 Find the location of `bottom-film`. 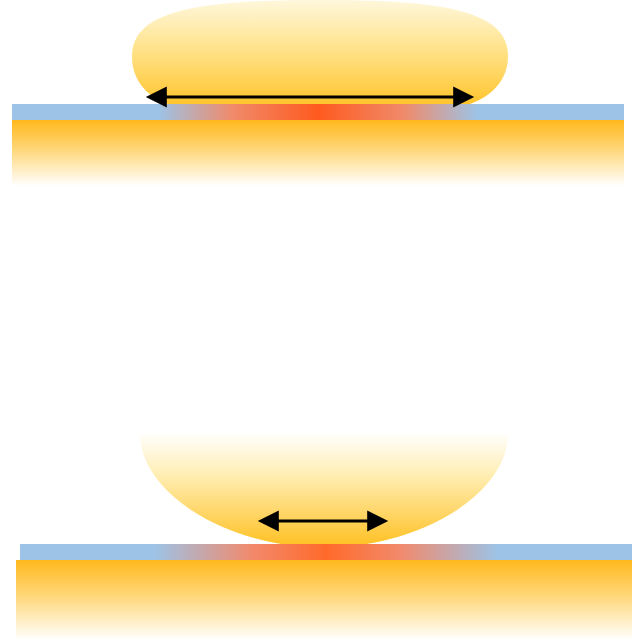

bottom-film is located at coordinates (326, 552).